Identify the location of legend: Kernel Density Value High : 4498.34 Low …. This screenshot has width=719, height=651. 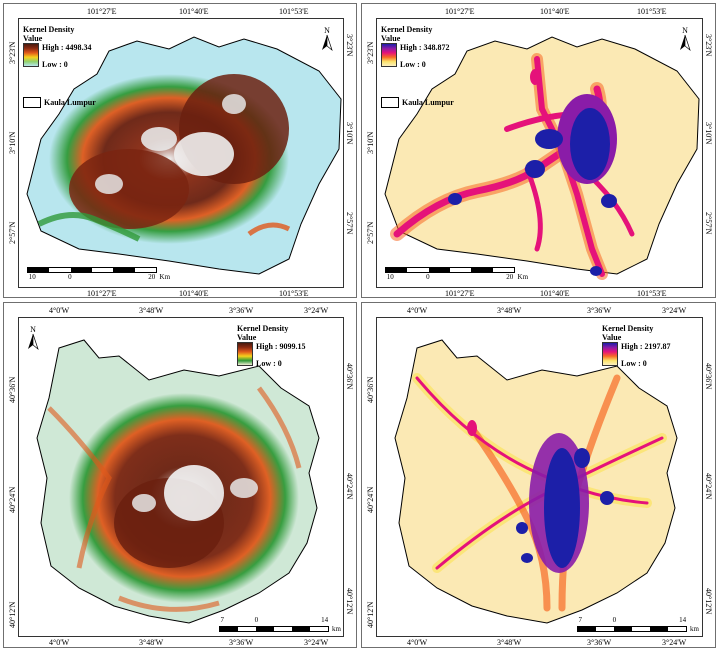
(57, 47).